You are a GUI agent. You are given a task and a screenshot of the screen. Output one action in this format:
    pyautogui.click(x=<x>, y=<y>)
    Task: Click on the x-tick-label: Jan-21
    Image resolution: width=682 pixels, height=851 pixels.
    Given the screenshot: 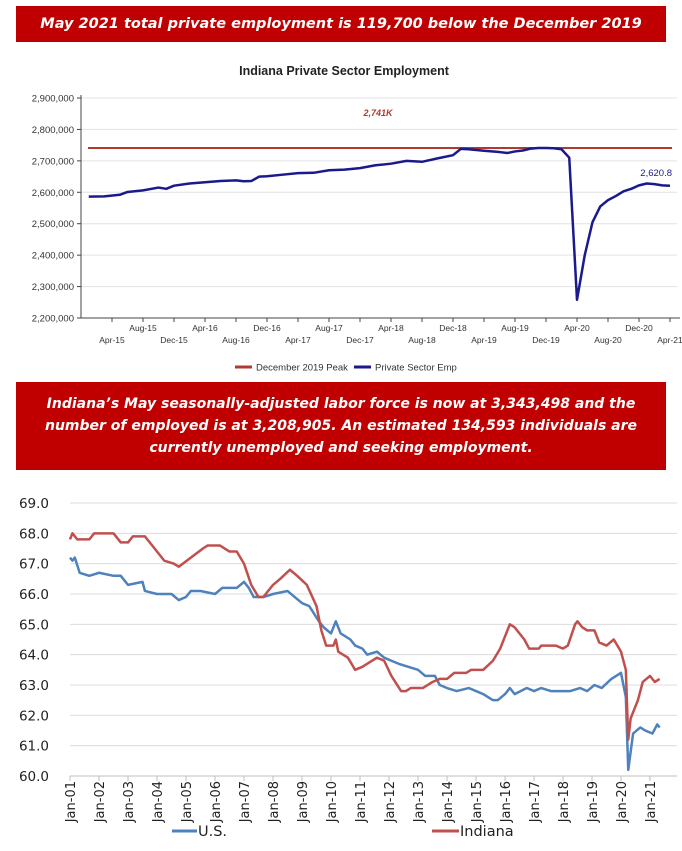 What is the action you would take?
    pyautogui.click(x=651, y=802)
    